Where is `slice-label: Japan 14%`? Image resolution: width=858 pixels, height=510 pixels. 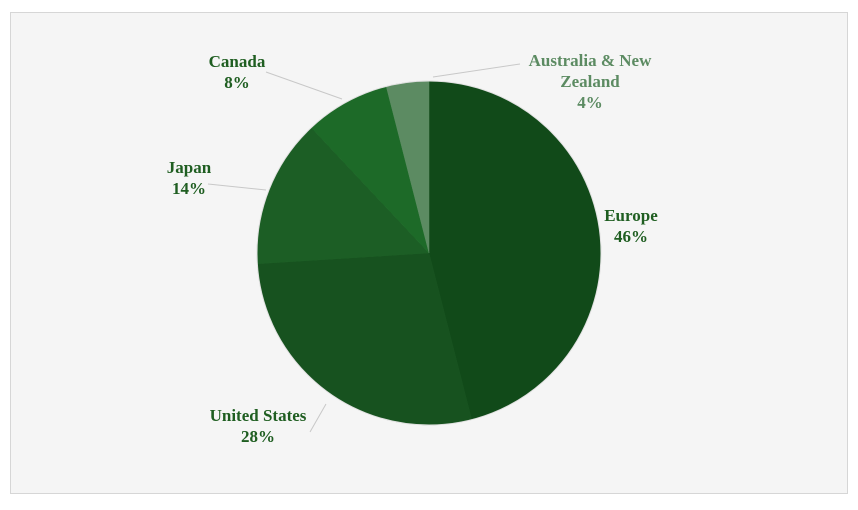 slice-label: Japan 14% is located at coordinates (189, 178).